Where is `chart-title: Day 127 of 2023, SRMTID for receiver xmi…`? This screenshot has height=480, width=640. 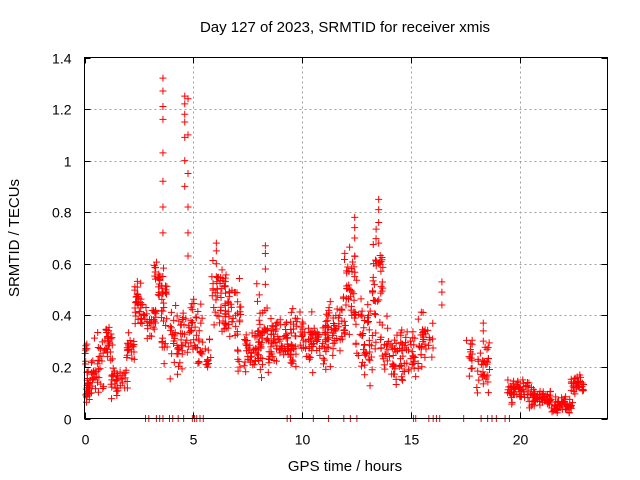
chart-title: Day 127 of 2023, SRMTID for receiver xmi… is located at coordinates (345, 27).